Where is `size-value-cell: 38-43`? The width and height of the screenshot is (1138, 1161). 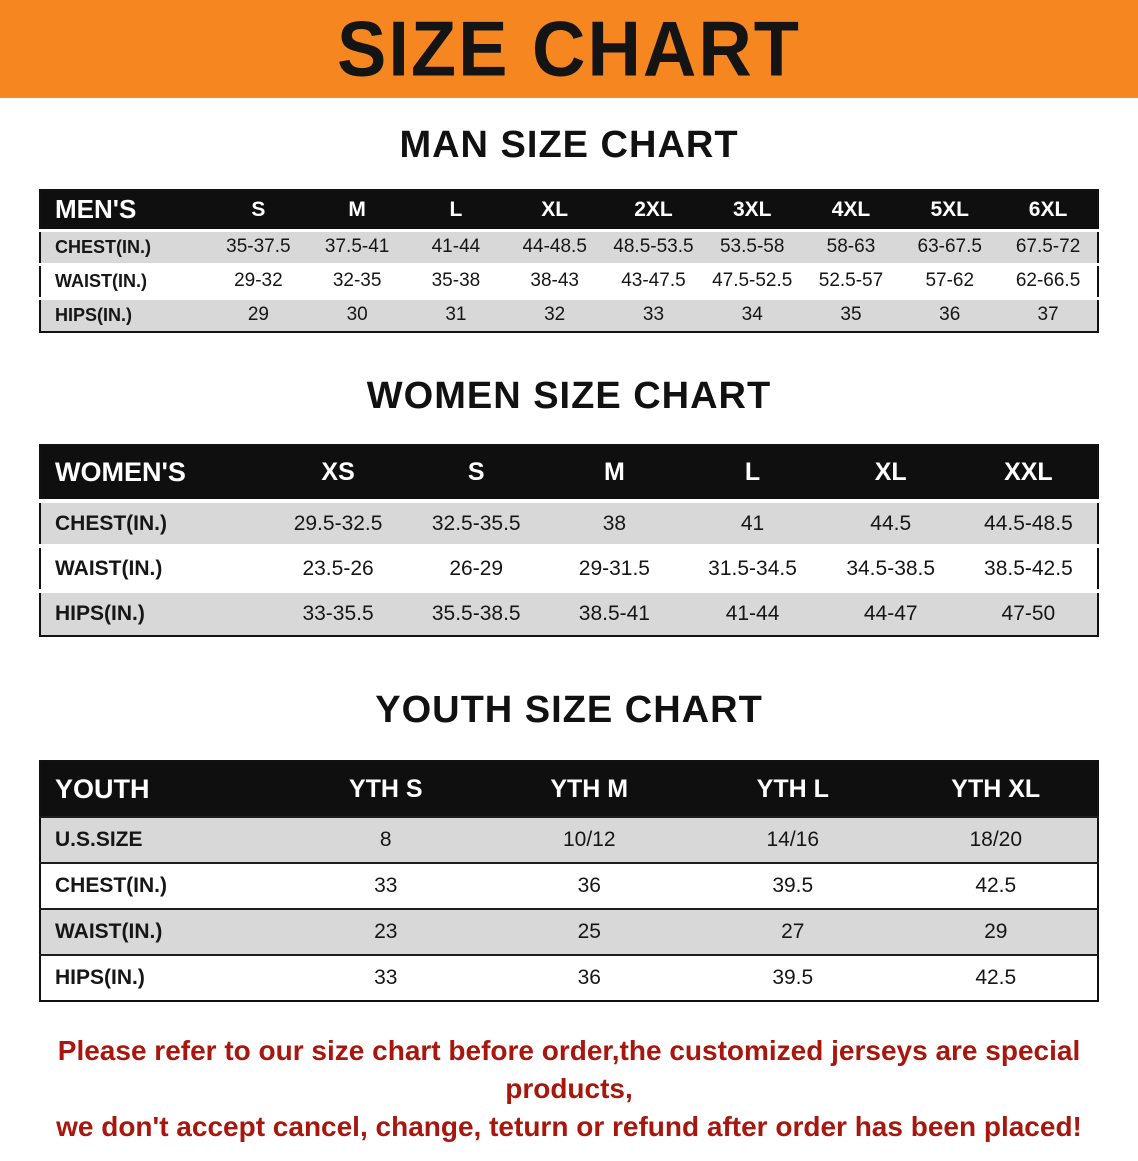 size-value-cell: 38-43 is located at coordinates (554, 280).